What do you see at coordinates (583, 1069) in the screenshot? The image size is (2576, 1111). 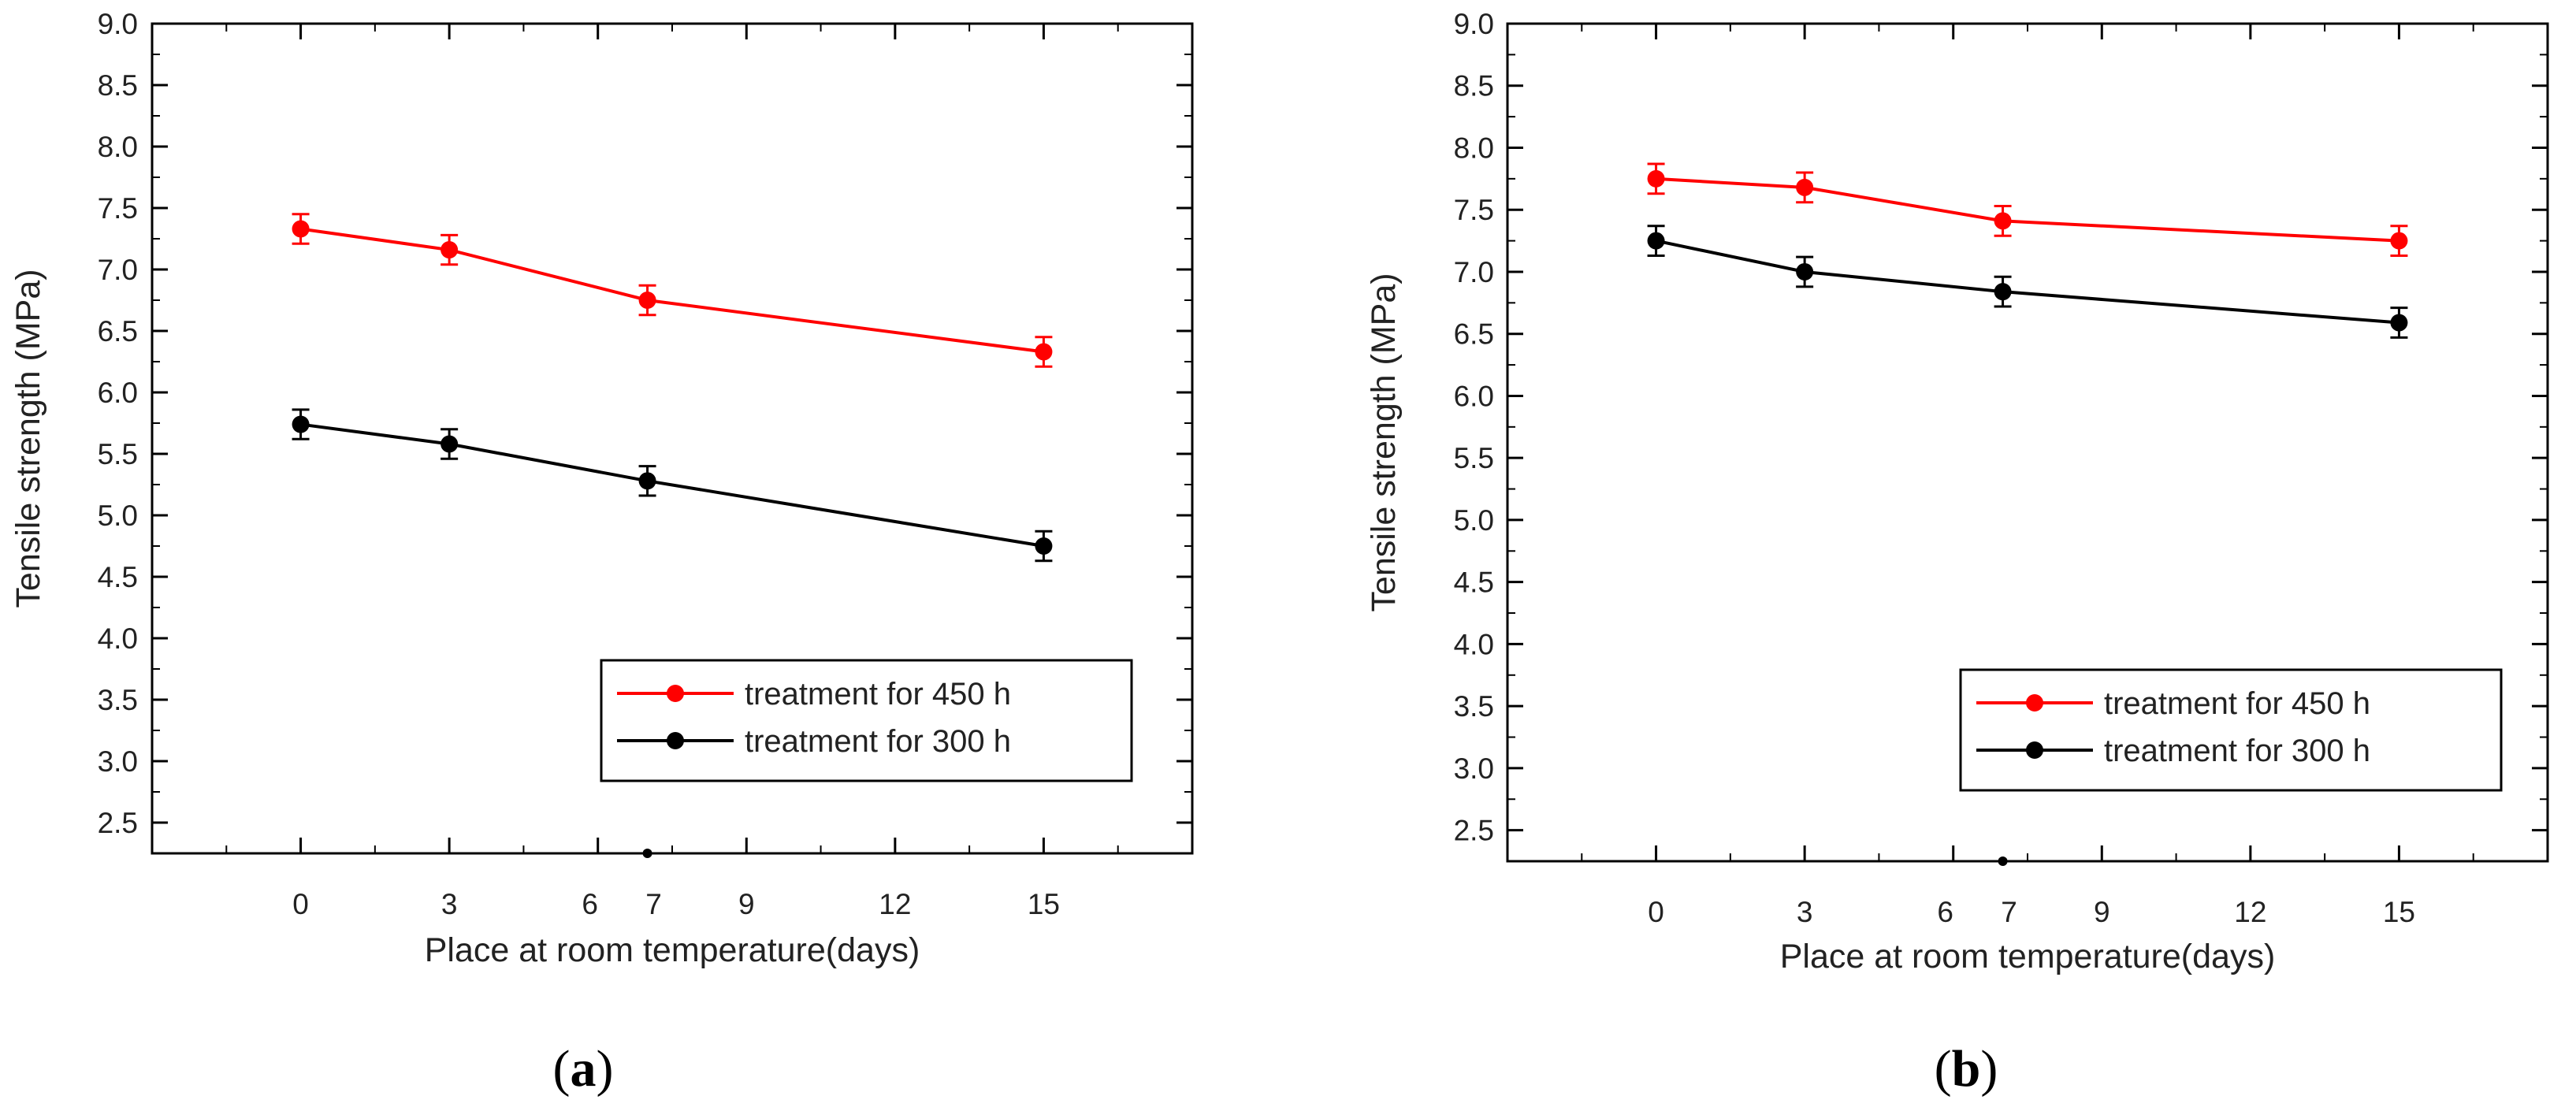 I see `panel-label-a: (a)` at bounding box center [583, 1069].